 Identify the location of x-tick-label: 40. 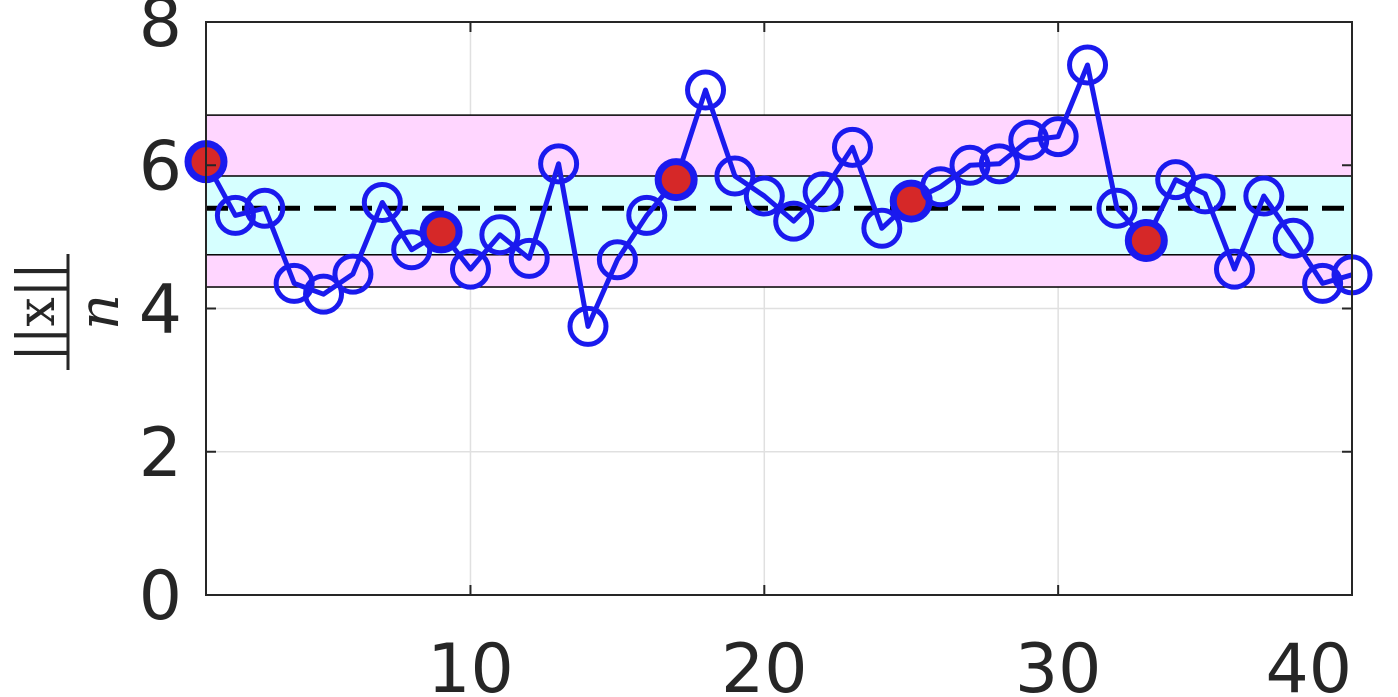
(1308, 663).